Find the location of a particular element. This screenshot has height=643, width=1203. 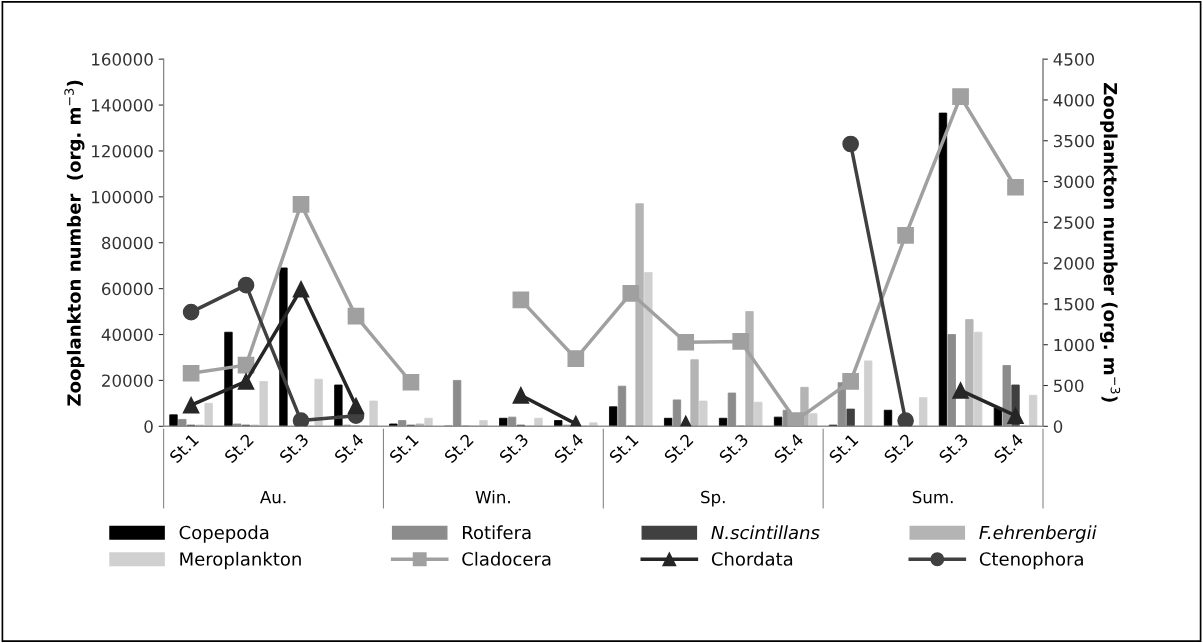

y-tick-label: 40000 is located at coordinates (127, 335).